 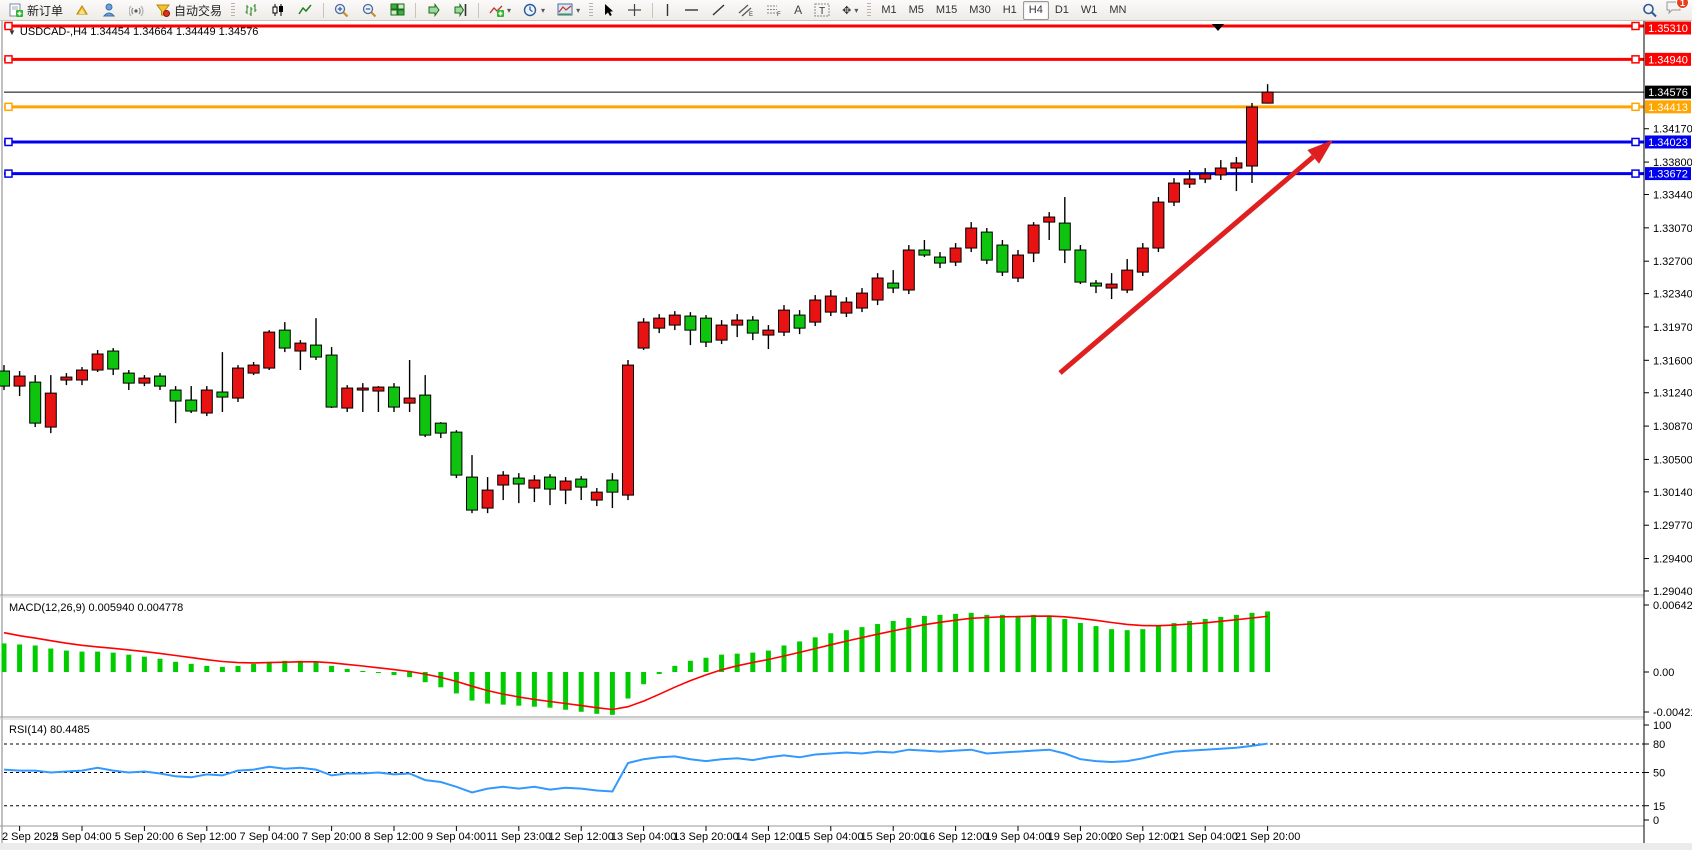 What do you see at coordinates (16, 10) in the screenshot?
I see `new-order-icon` at bounding box center [16, 10].